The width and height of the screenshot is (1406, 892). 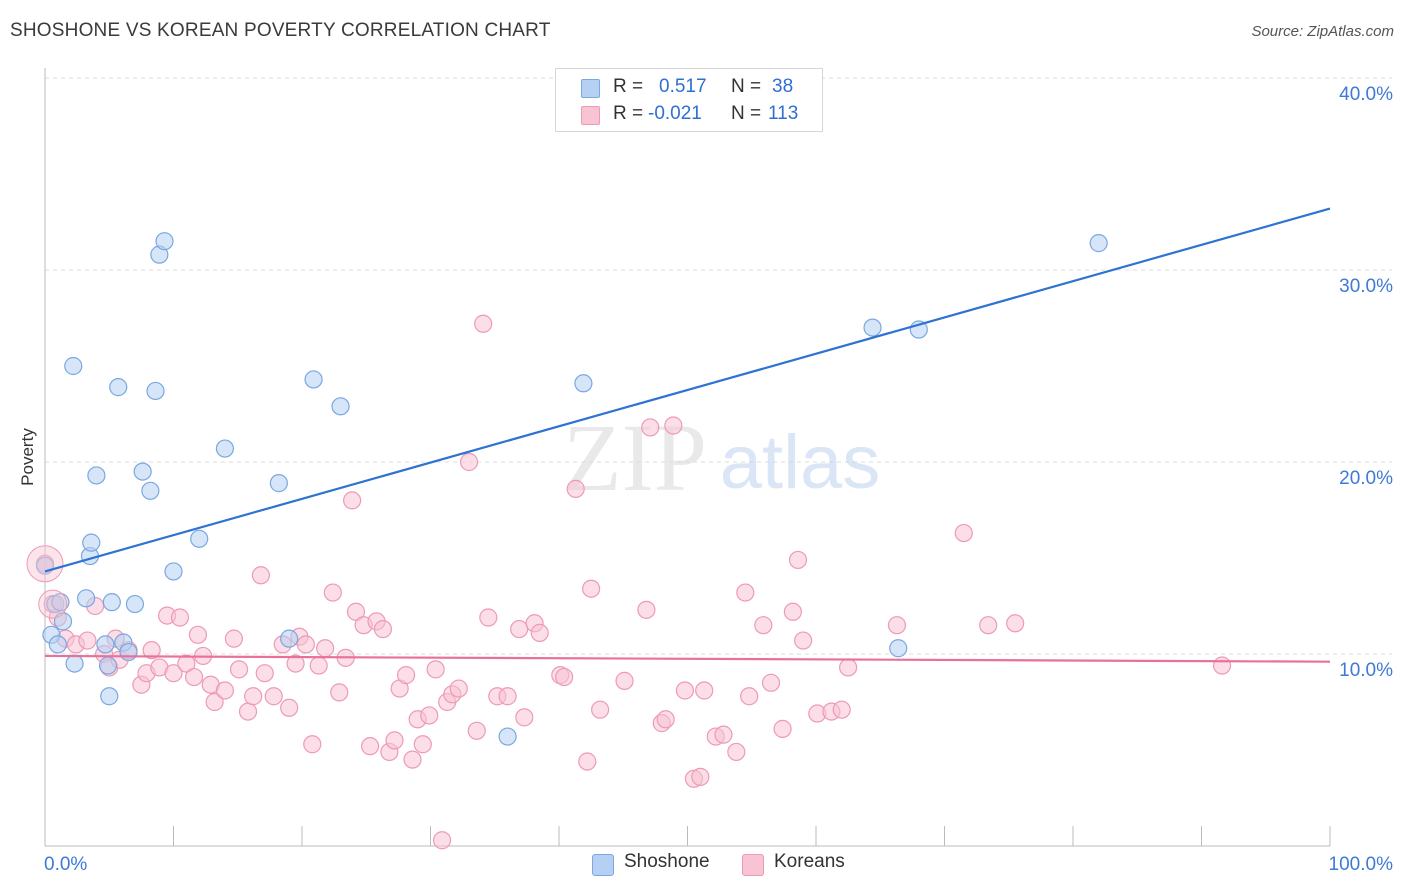 I want to click on watermark: ZIP atlas, so click(x=721, y=457).